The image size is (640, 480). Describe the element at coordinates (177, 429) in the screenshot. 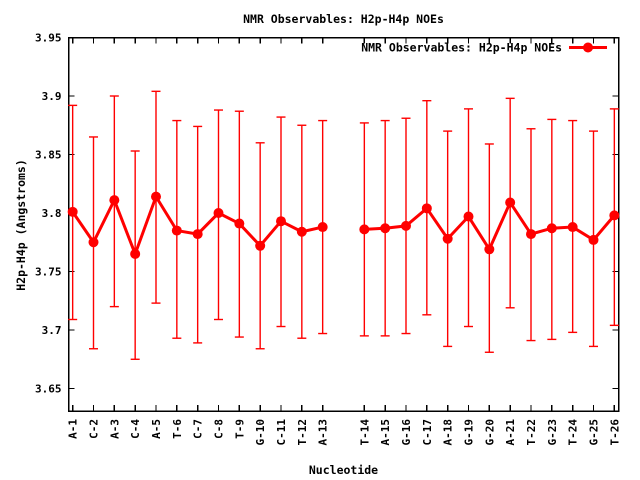

I see `x-tick-label: T-6` at that location.